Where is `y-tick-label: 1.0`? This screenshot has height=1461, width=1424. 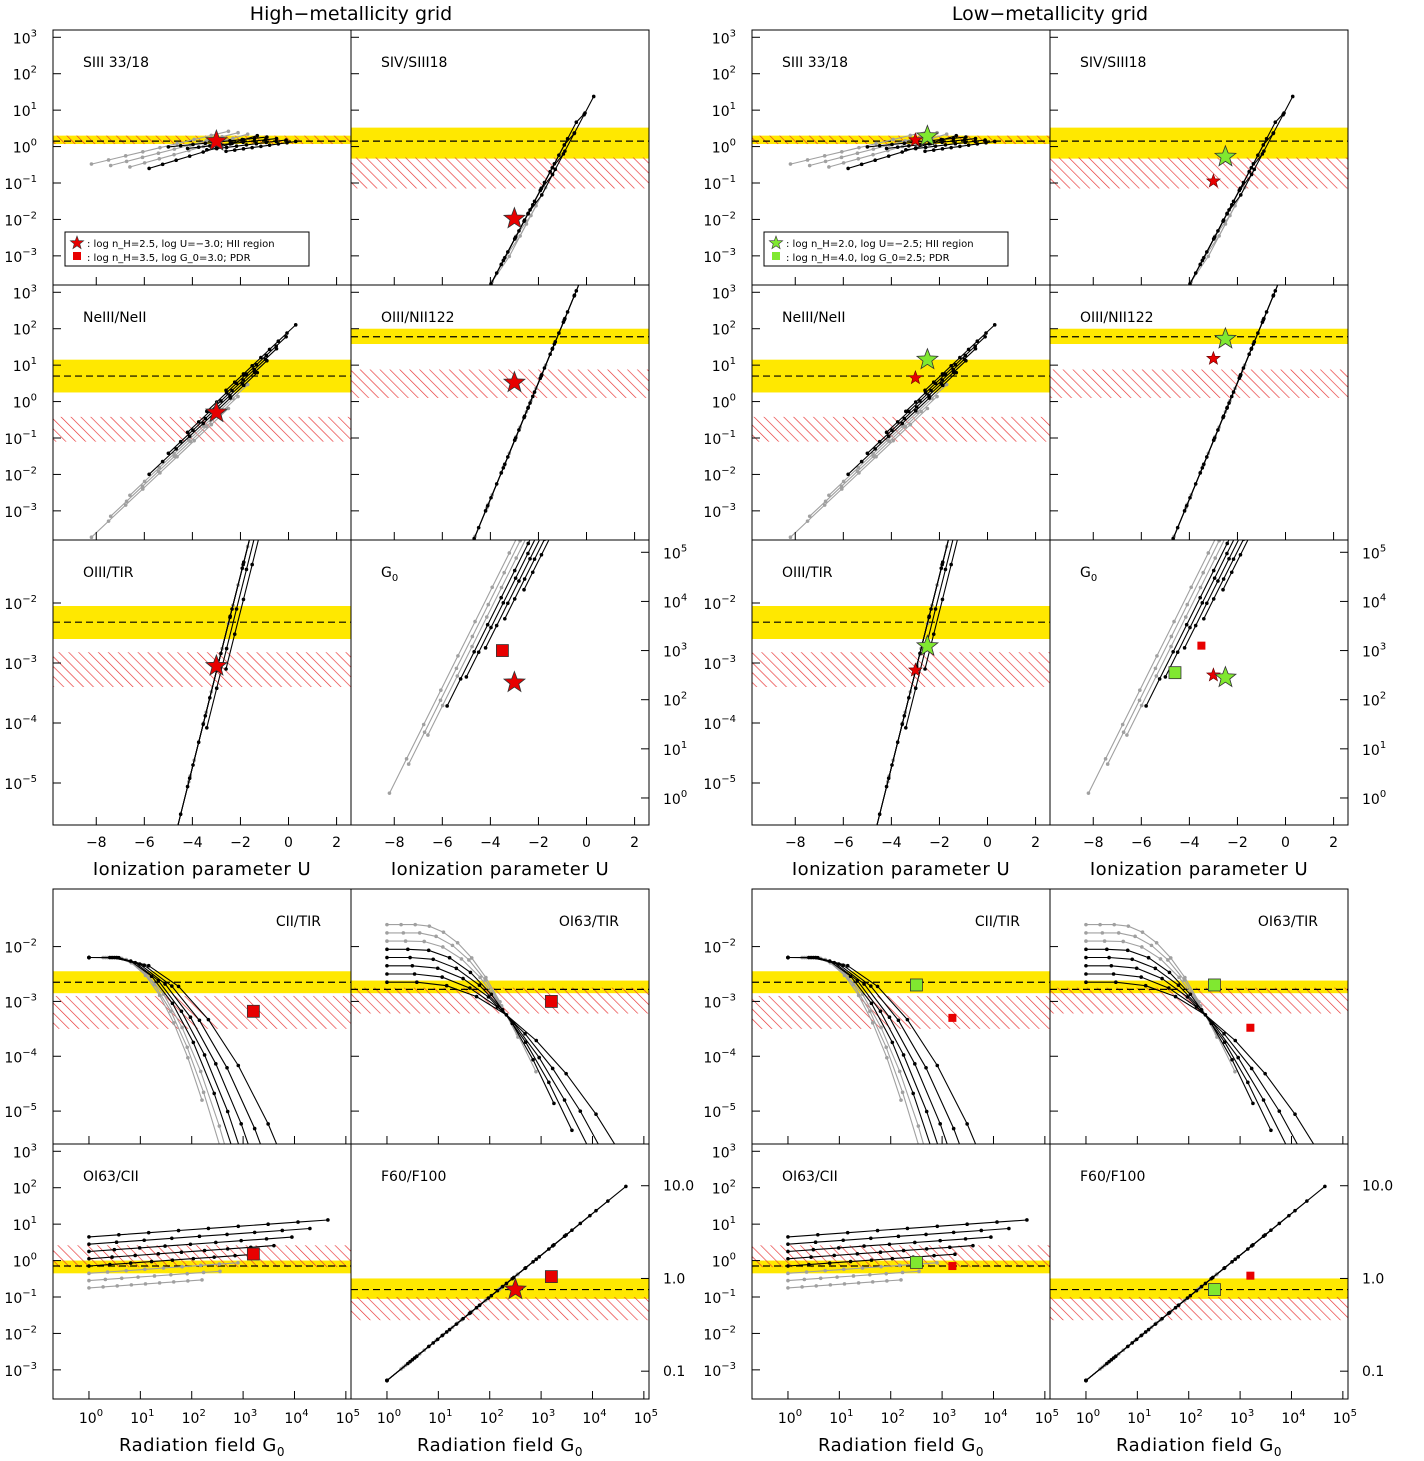 y-tick-label: 1.0 is located at coordinates (1373, 1279).